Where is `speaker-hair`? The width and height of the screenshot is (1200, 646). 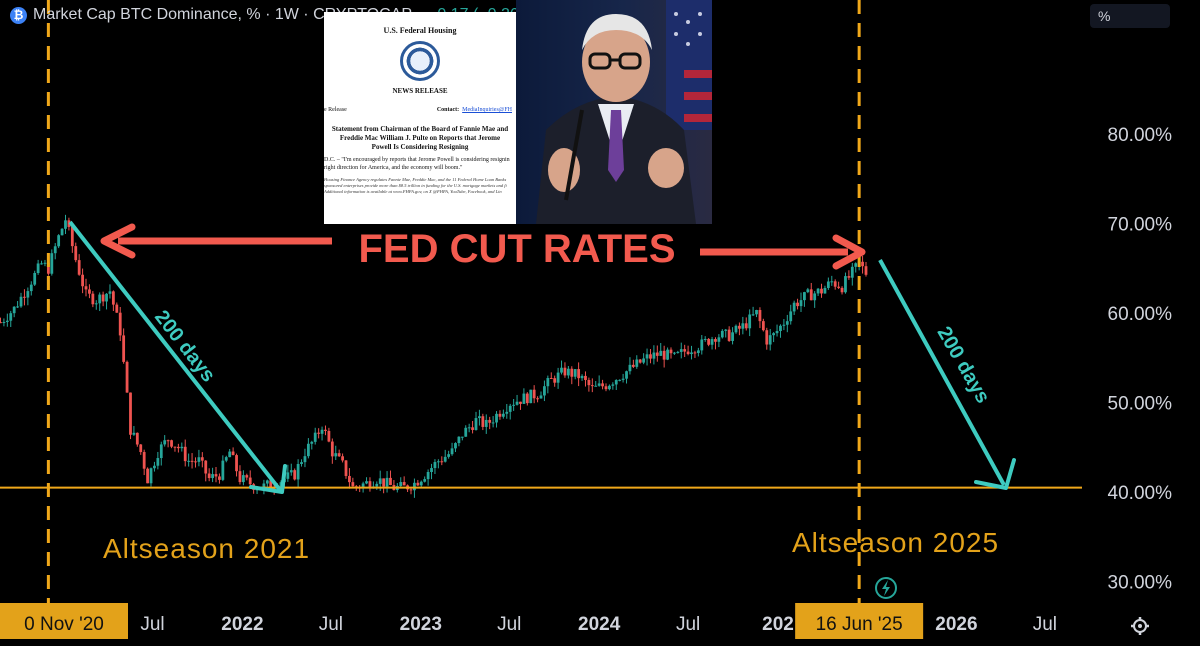 speaker-hair is located at coordinates (617, 32).